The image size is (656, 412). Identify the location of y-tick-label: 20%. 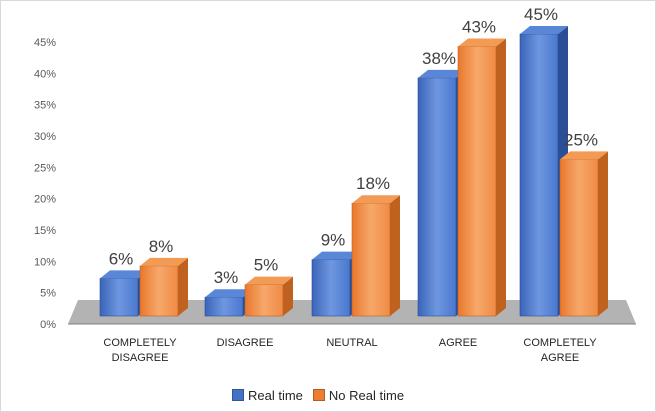
(45, 200).